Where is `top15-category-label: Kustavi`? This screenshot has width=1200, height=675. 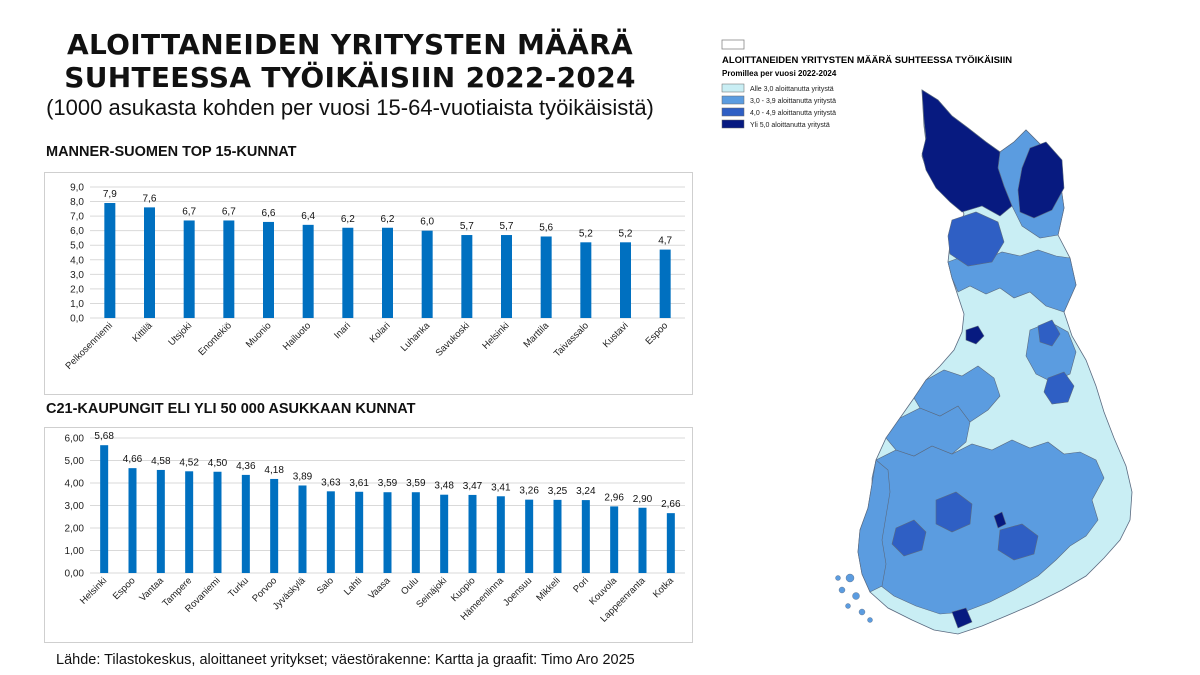 top15-category-label: Kustavi is located at coordinates (616, 335).